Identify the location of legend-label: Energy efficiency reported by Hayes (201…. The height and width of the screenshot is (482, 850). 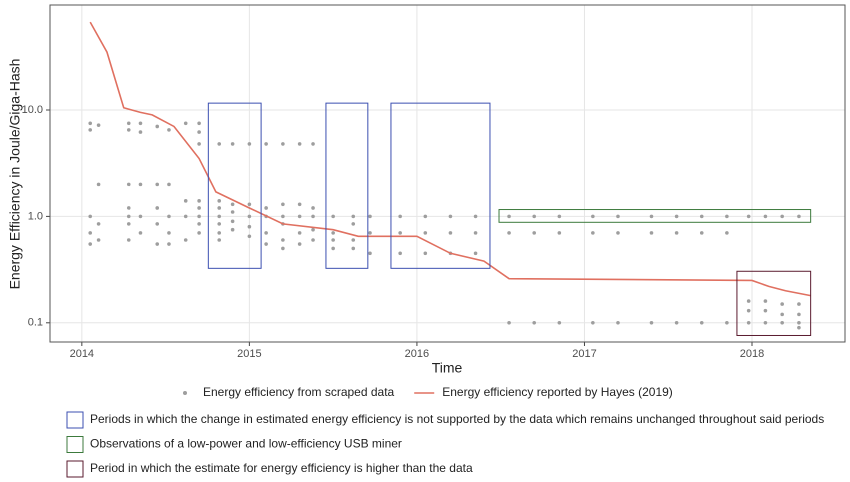
(557, 392).